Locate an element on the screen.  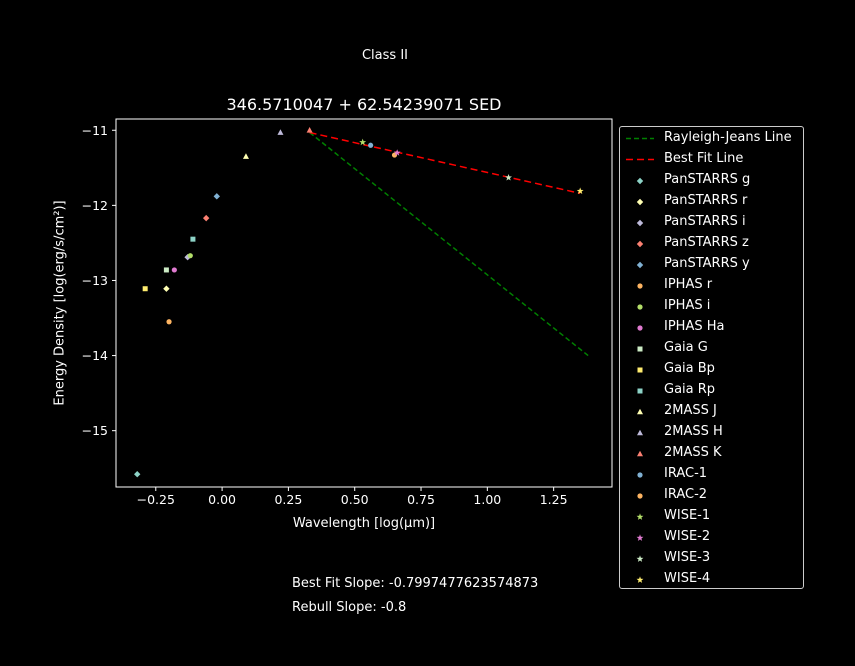
x-tick-label: 0.50 is located at coordinates (355, 499).